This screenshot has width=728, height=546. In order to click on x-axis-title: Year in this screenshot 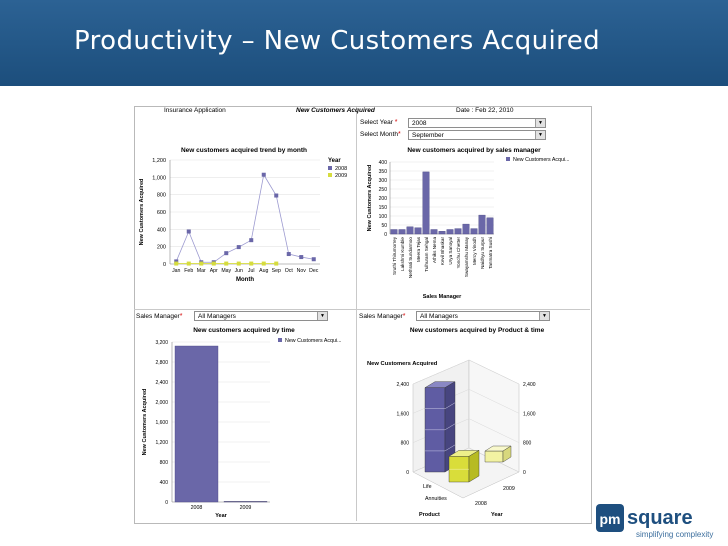, I will do `click(221, 516)`.